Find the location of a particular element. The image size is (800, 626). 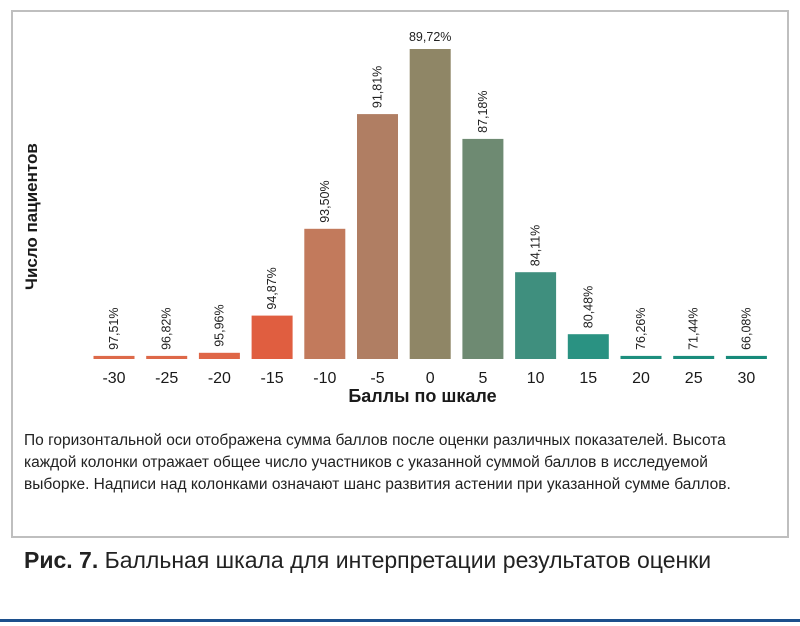

y-axis-label: Число пациентов is located at coordinates (31, 216).